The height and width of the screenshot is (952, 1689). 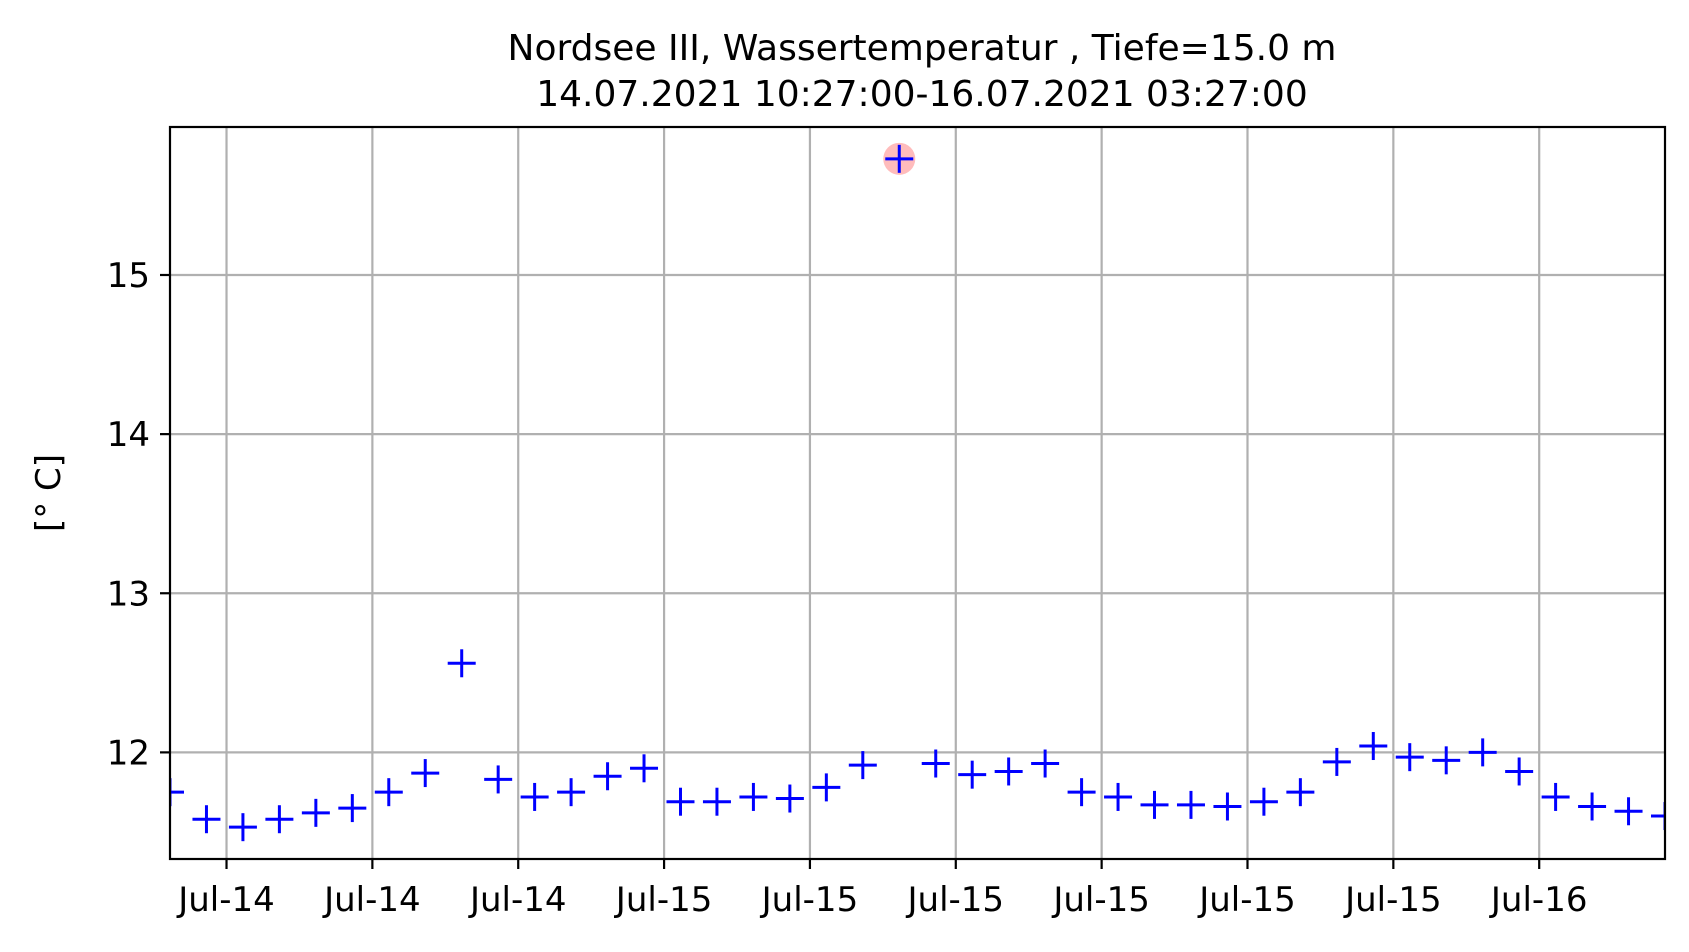 What do you see at coordinates (128, 753) in the screenshot?
I see `y-tick-label: 12` at bounding box center [128, 753].